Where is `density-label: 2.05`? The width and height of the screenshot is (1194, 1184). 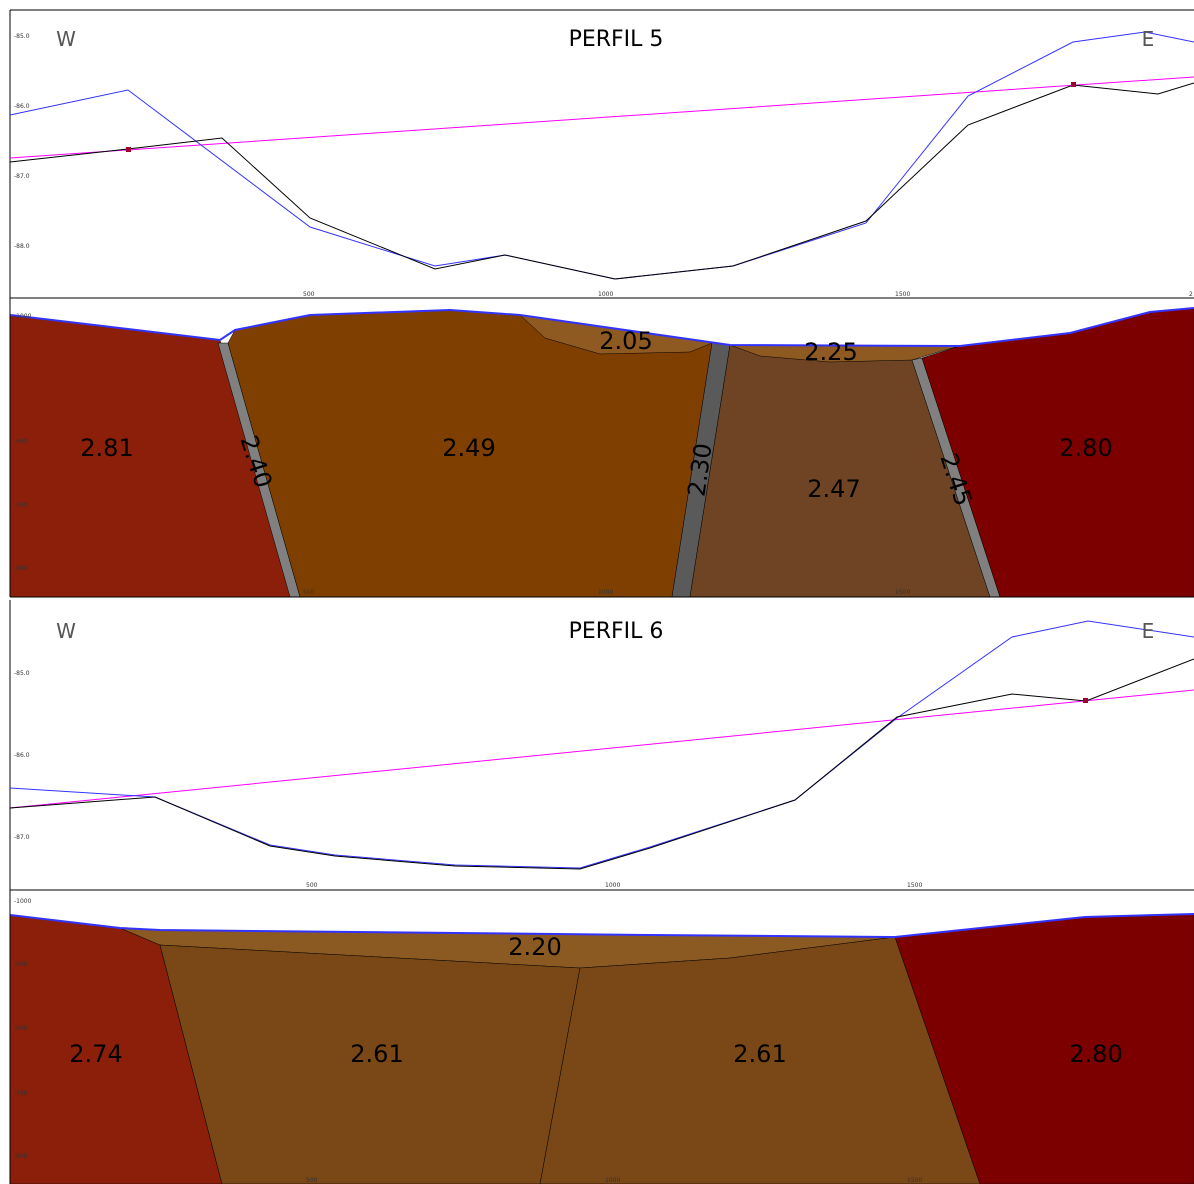 density-label: 2.05 is located at coordinates (625, 341).